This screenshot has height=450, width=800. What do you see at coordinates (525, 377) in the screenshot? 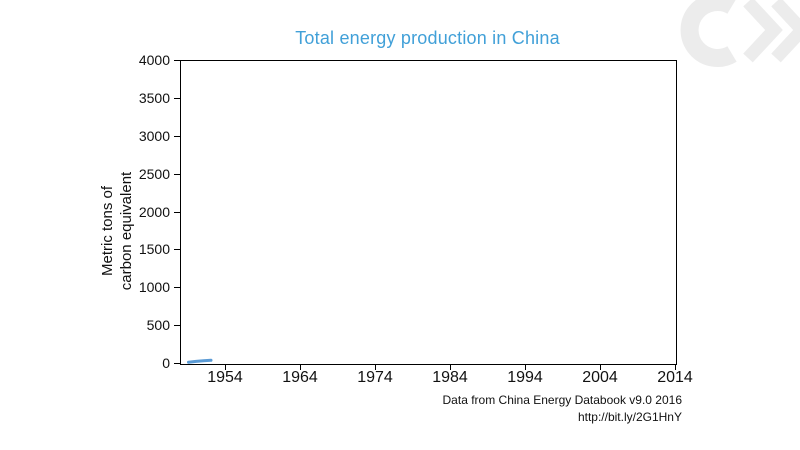
I see `x-tick-label: 1994` at bounding box center [525, 377].